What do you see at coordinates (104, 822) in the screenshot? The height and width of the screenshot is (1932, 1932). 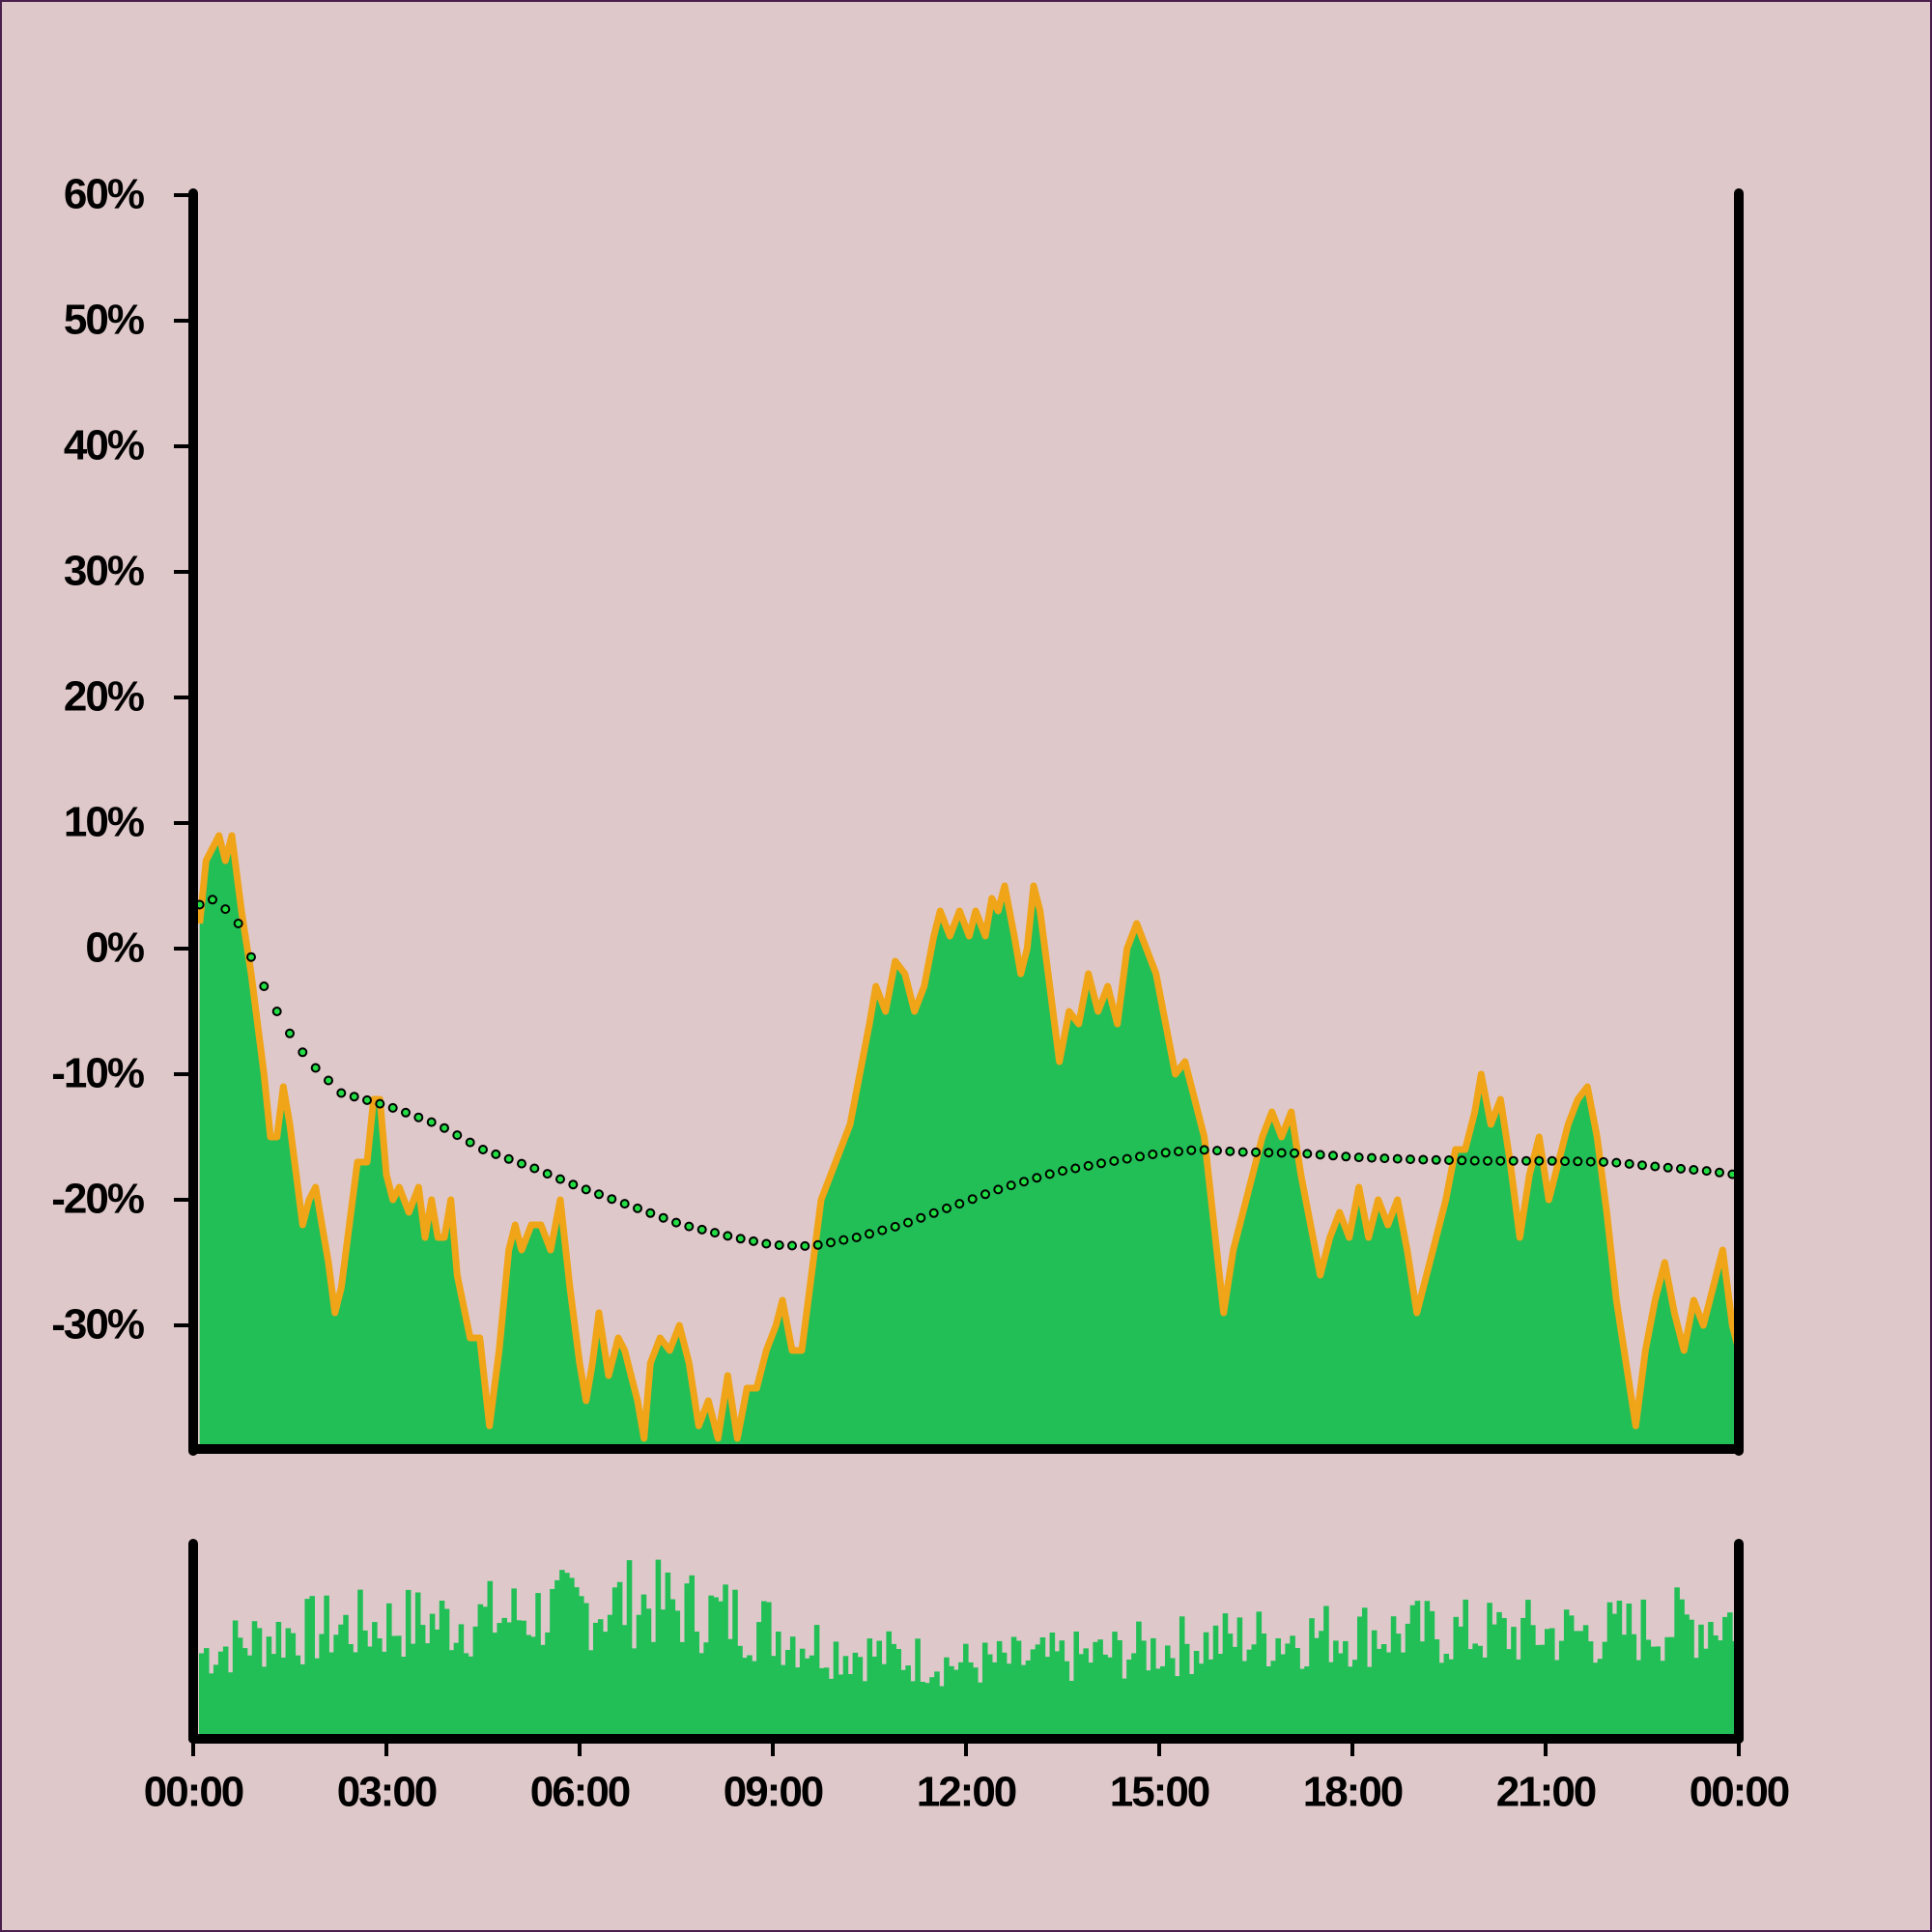 I see `y-tick-label: 10%` at bounding box center [104, 822].